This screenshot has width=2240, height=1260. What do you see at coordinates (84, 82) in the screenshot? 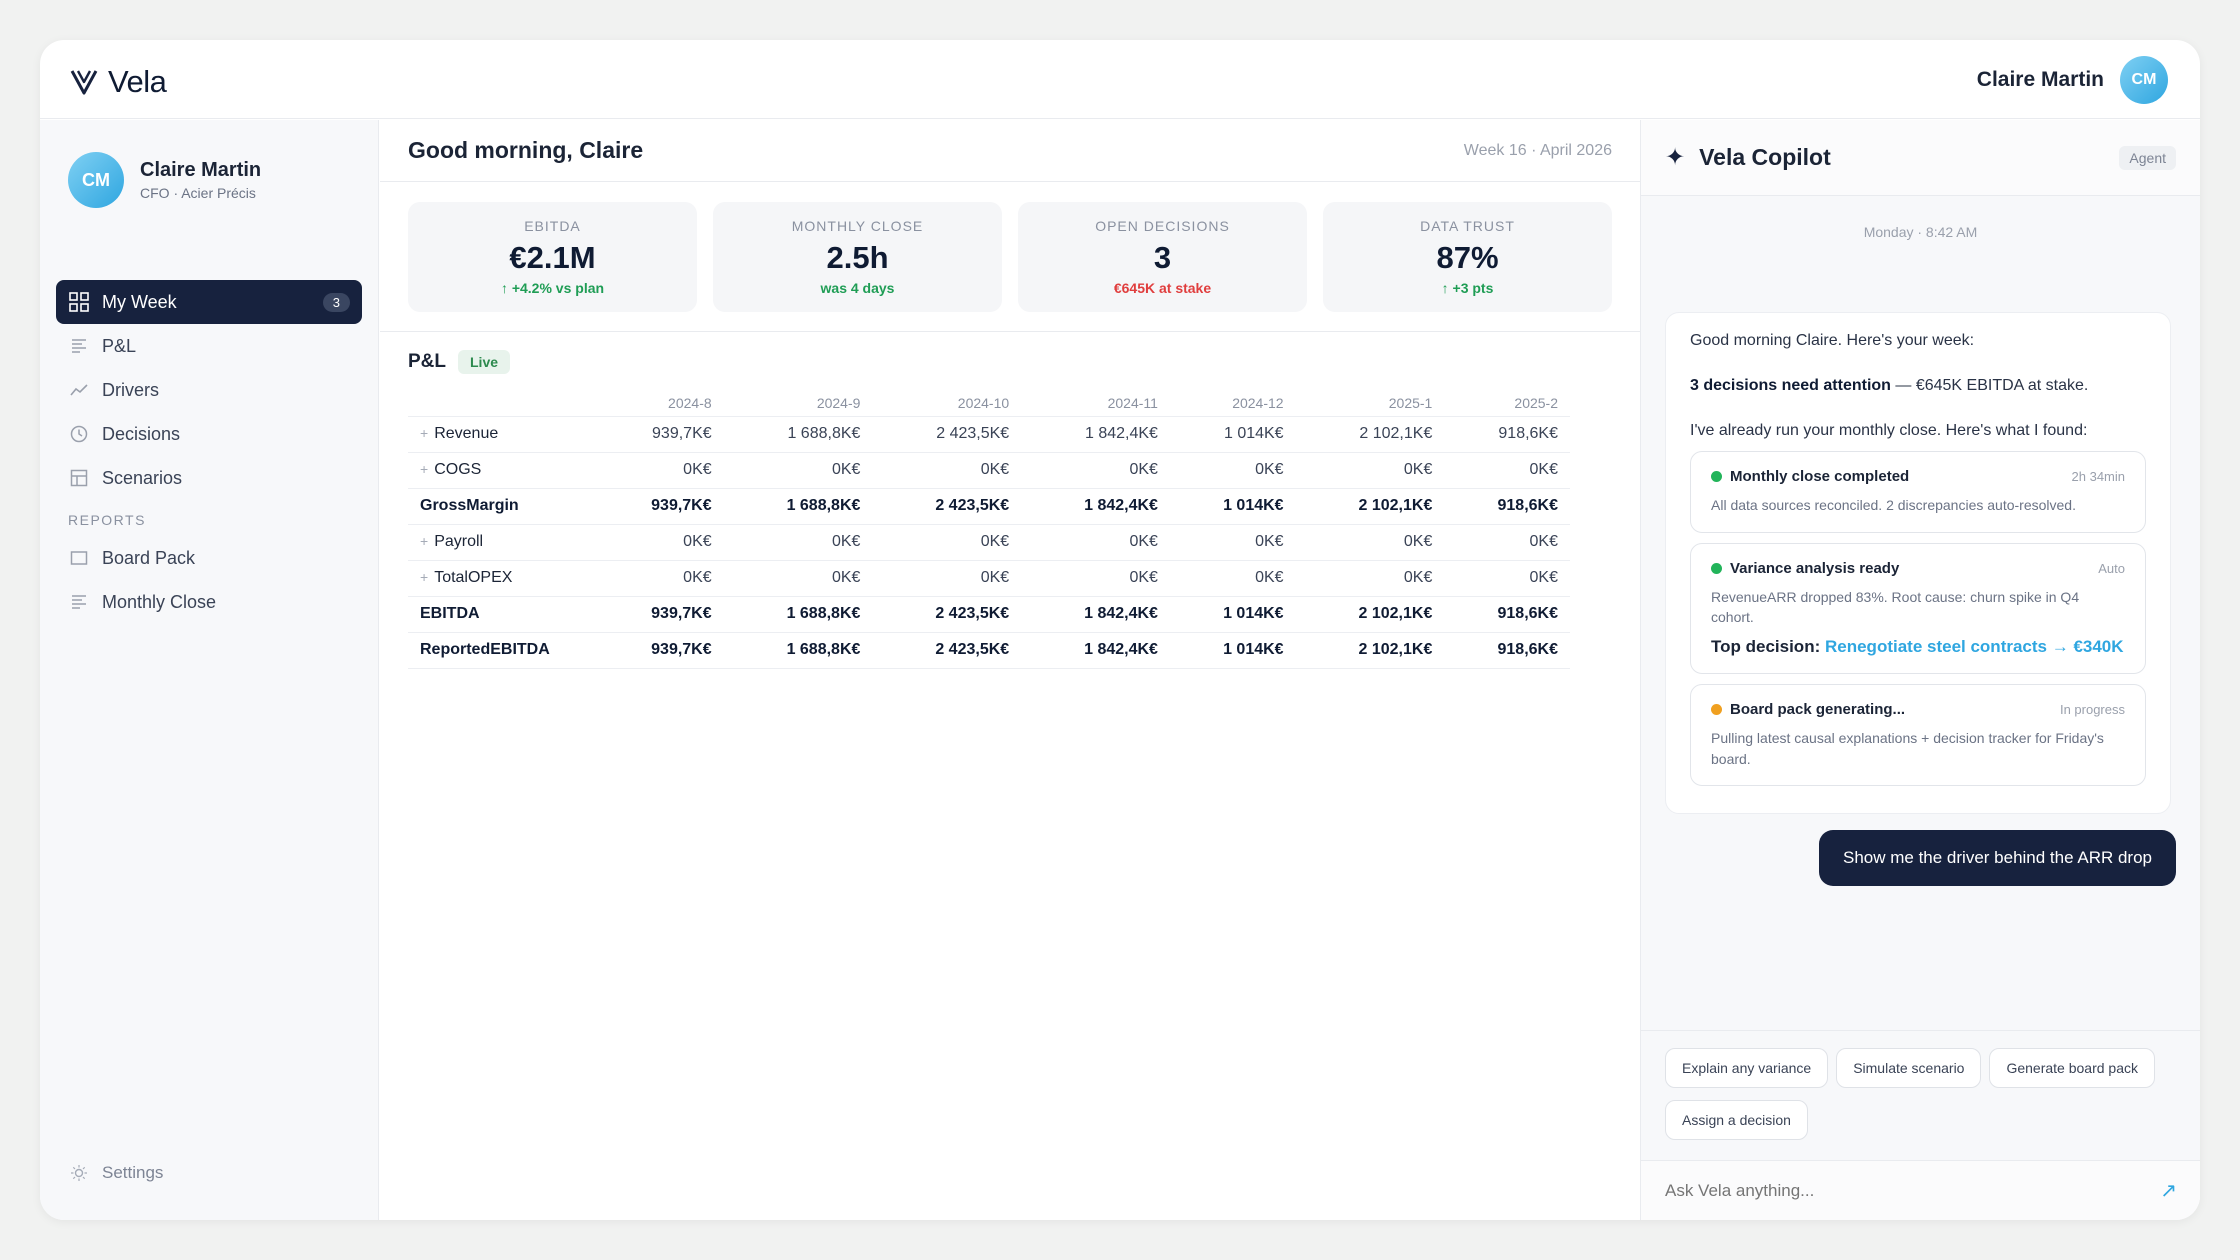
I see `vela-logo-icon` at bounding box center [84, 82].